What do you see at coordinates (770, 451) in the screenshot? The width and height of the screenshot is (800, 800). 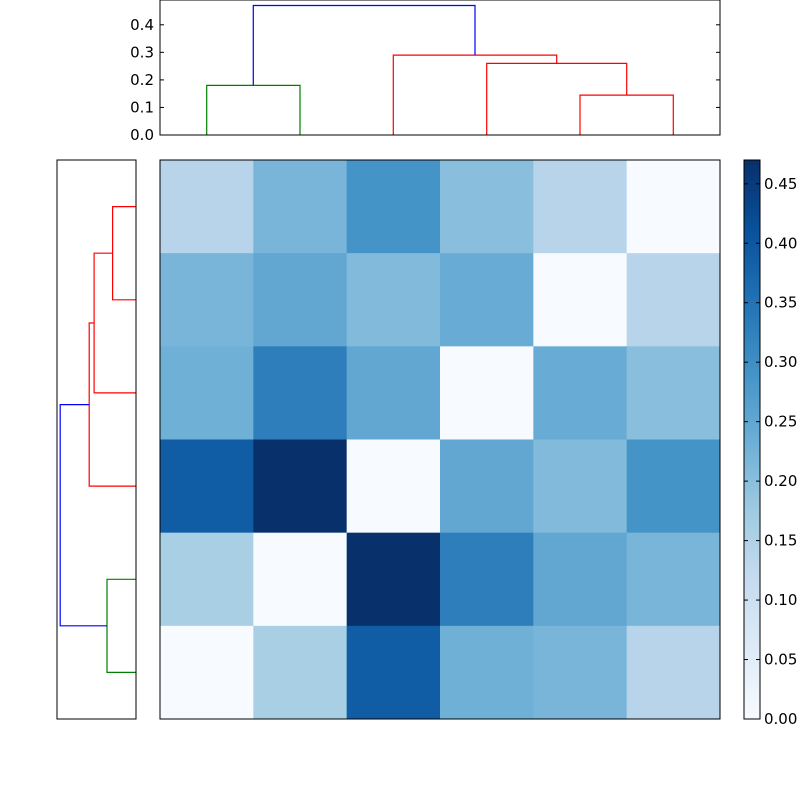 I see `colorbar-axis: 0.00 0.05 0.10 0.15 0.20 0.25 0.30 0.35 0.40 0.45` at bounding box center [770, 451].